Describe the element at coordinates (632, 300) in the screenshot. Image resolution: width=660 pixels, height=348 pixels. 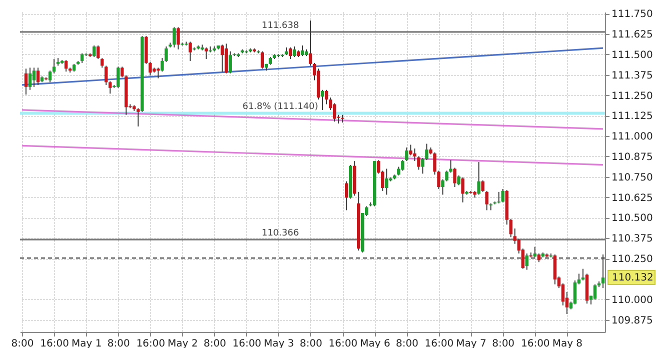
I see `y-tick-label: 110.000` at that location.